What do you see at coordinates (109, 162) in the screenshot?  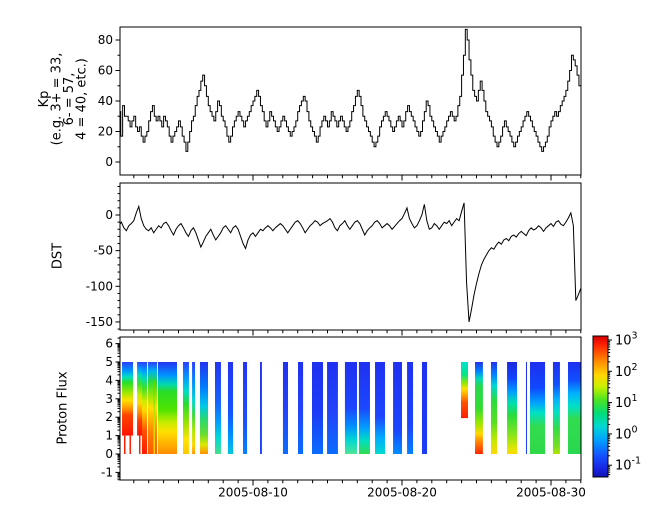 I see `kp-ytick-label: 0` at bounding box center [109, 162].